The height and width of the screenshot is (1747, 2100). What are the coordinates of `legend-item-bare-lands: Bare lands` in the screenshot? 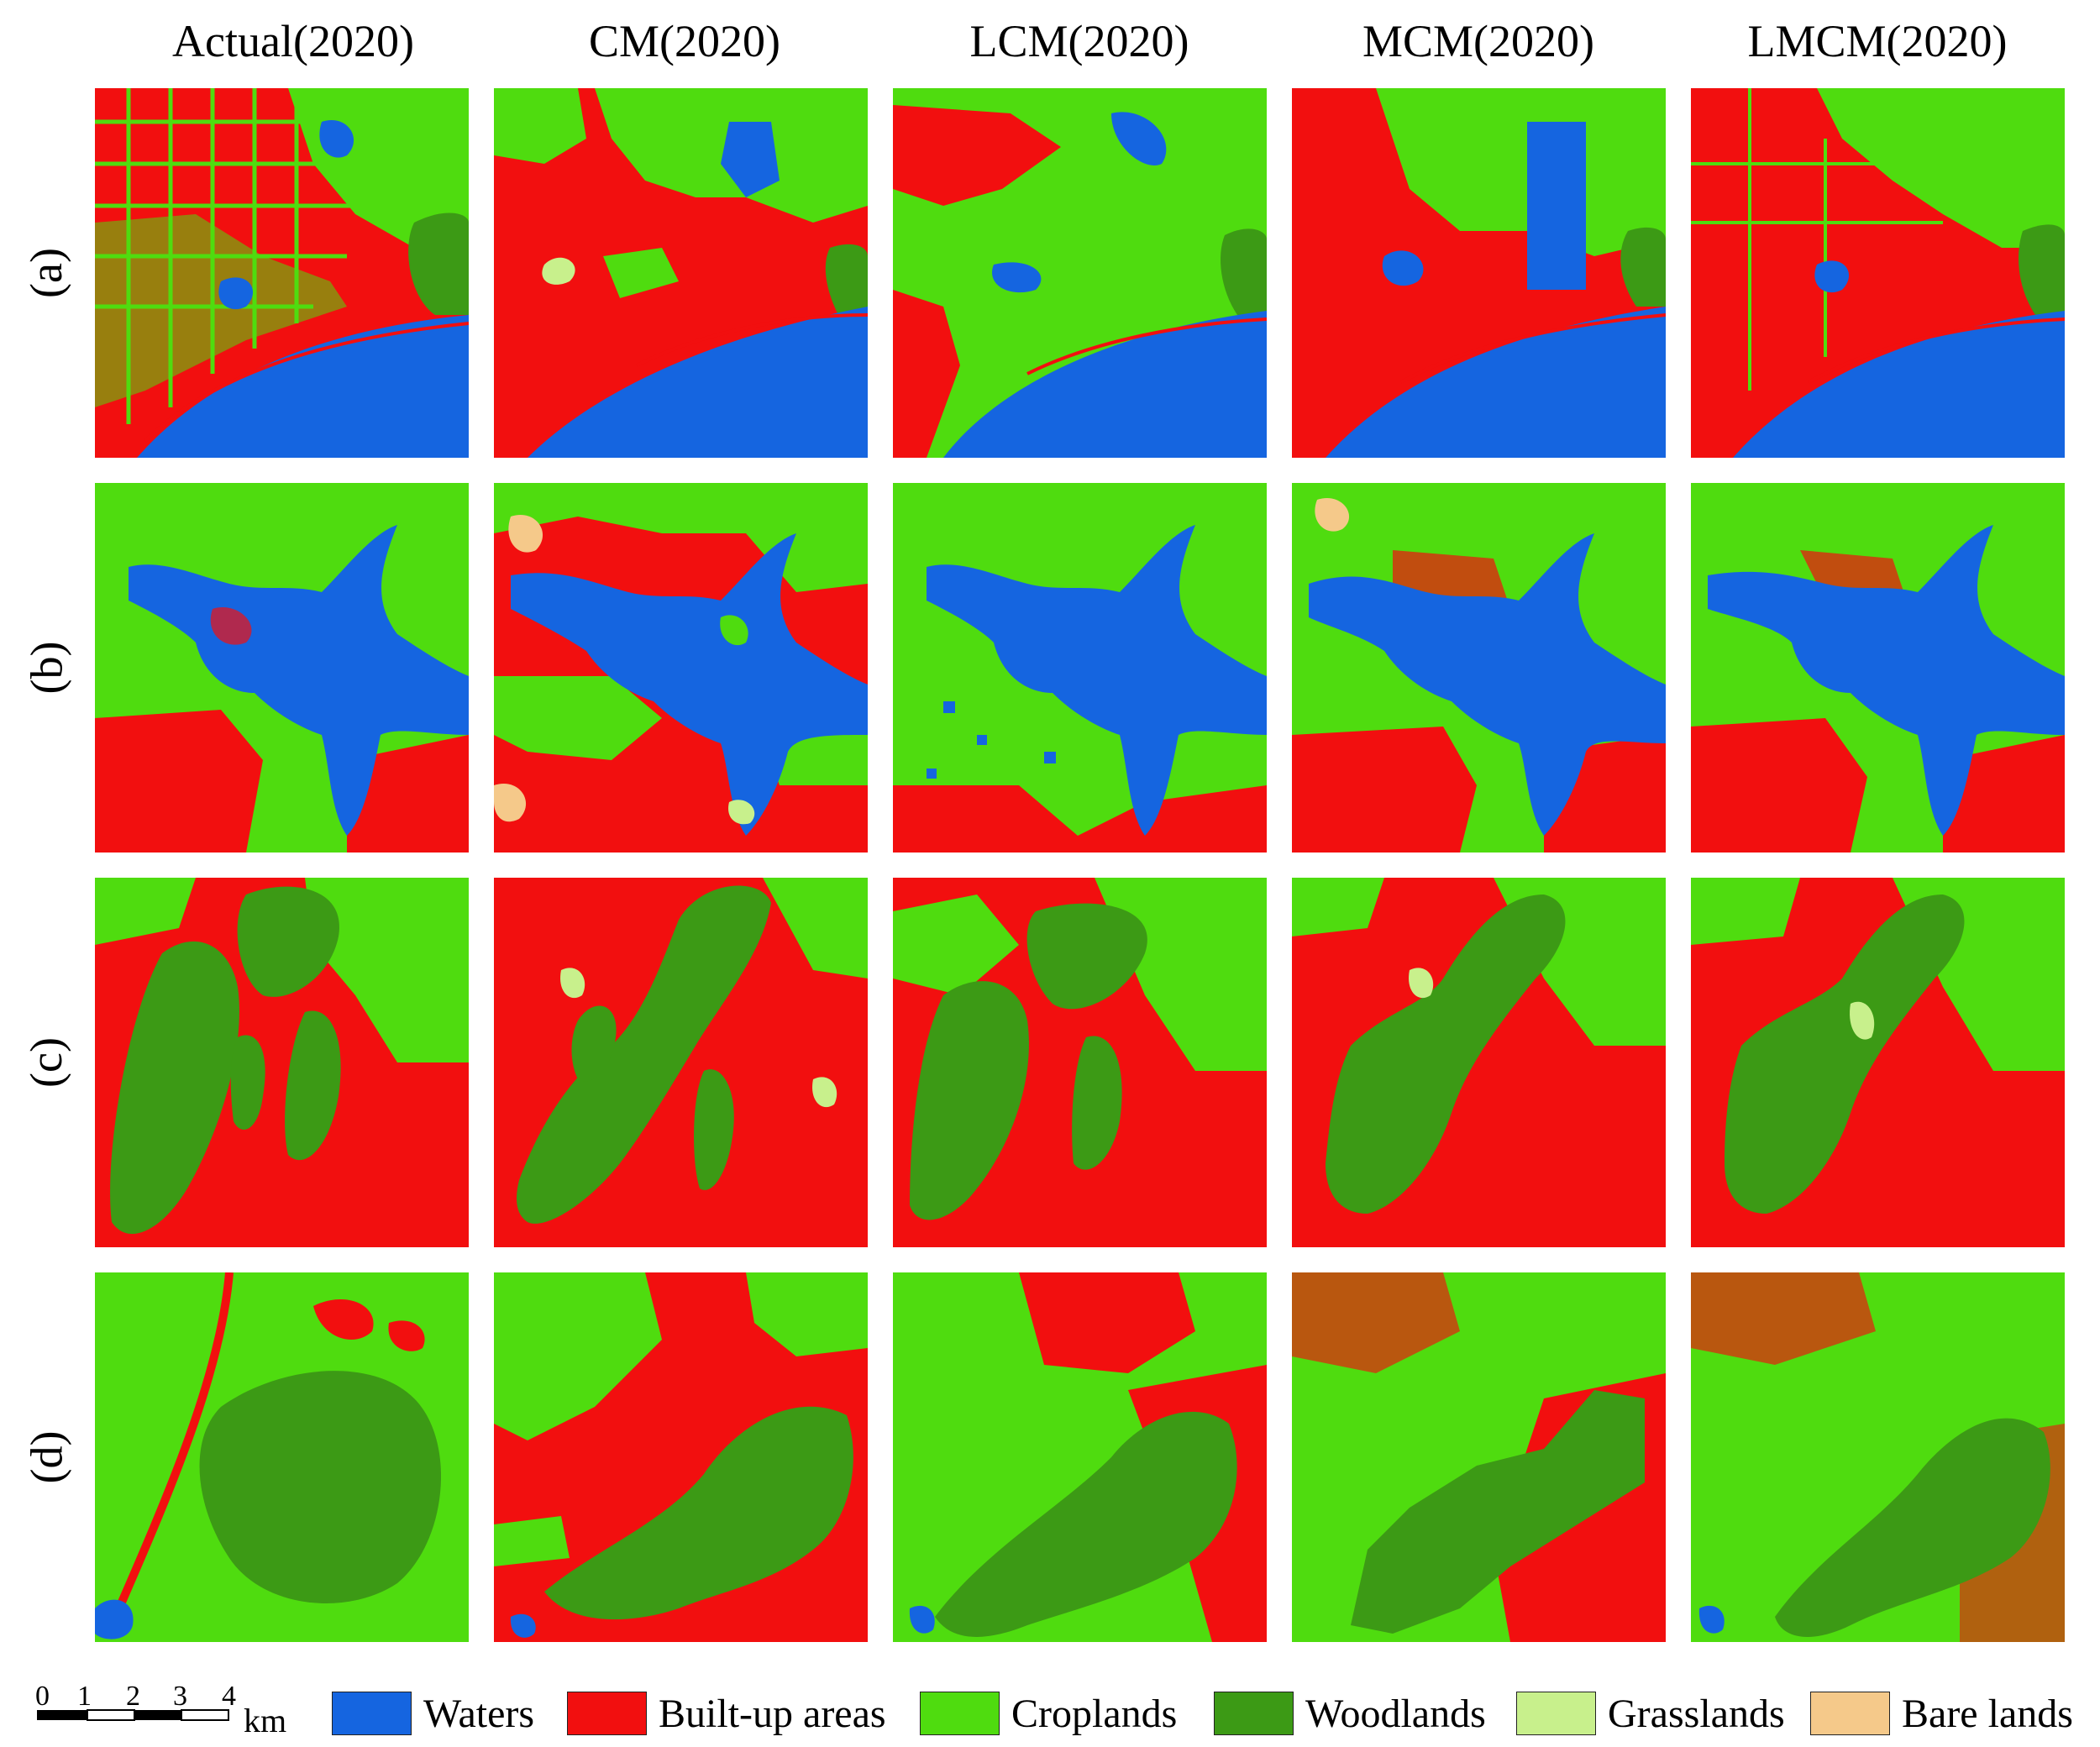 It's located at (1941, 1713).